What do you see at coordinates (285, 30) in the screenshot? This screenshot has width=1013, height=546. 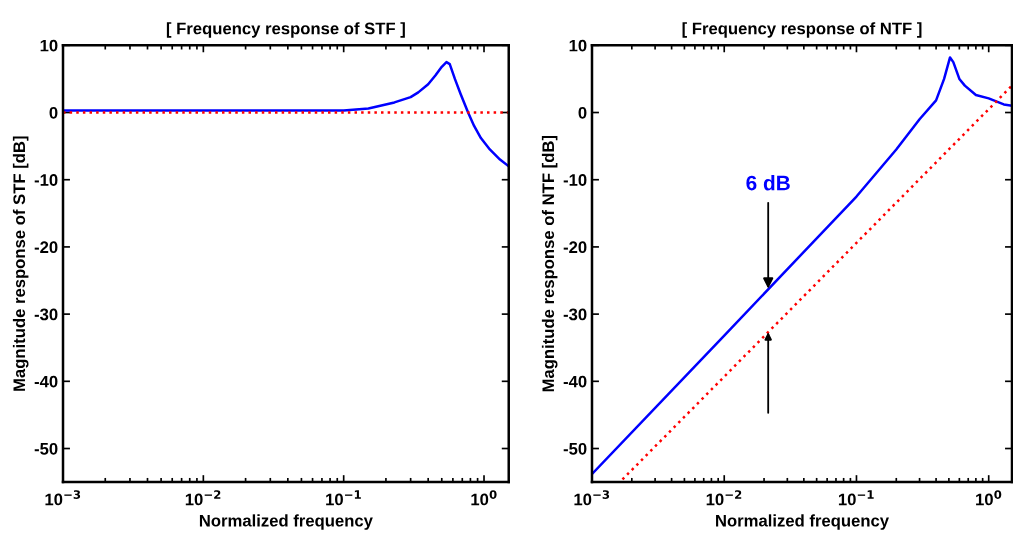 I see `chart-title: [ Frequency response of STF ]` at bounding box center [285, 30].